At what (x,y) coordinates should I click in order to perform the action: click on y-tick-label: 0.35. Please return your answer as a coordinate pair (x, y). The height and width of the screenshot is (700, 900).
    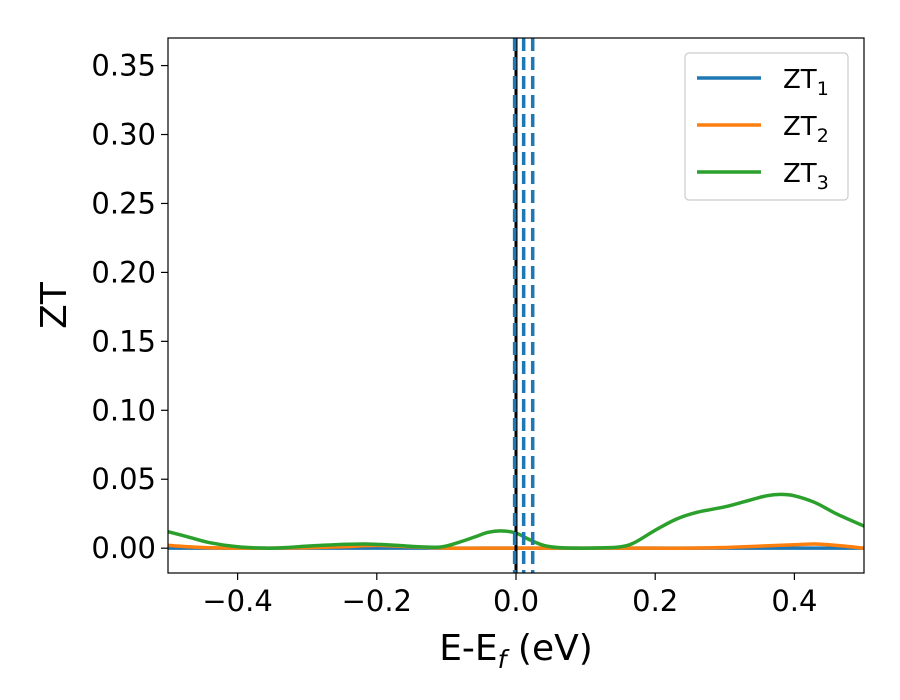
    Looking at the image, I should click on (123, 66).